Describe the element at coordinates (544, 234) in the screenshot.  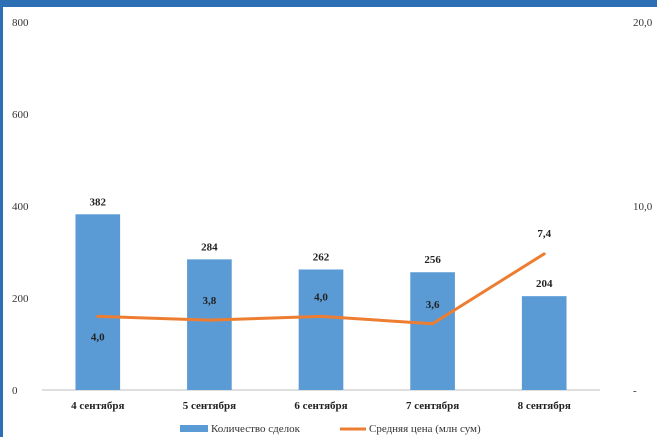
I see `line-value-label: 7,4` at that location.